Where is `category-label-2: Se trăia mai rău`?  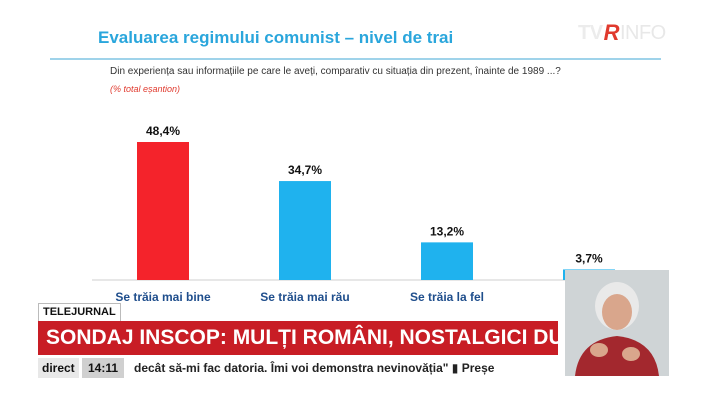 category-label-2: Se trăia mai rău is located at coordinates (304, 297).